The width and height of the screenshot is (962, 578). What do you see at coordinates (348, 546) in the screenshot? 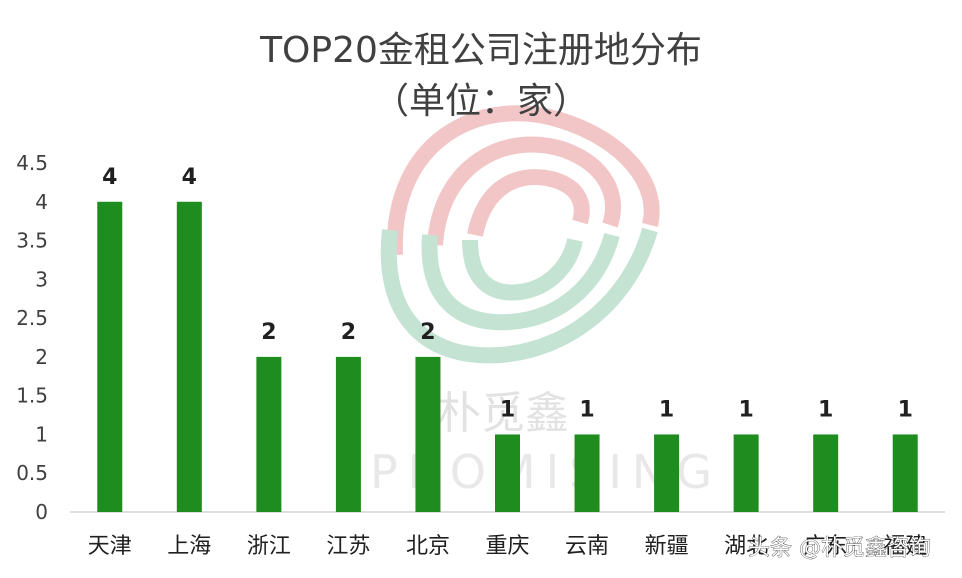
I see `category-label: 江苏` at bounding box center [348, 546].